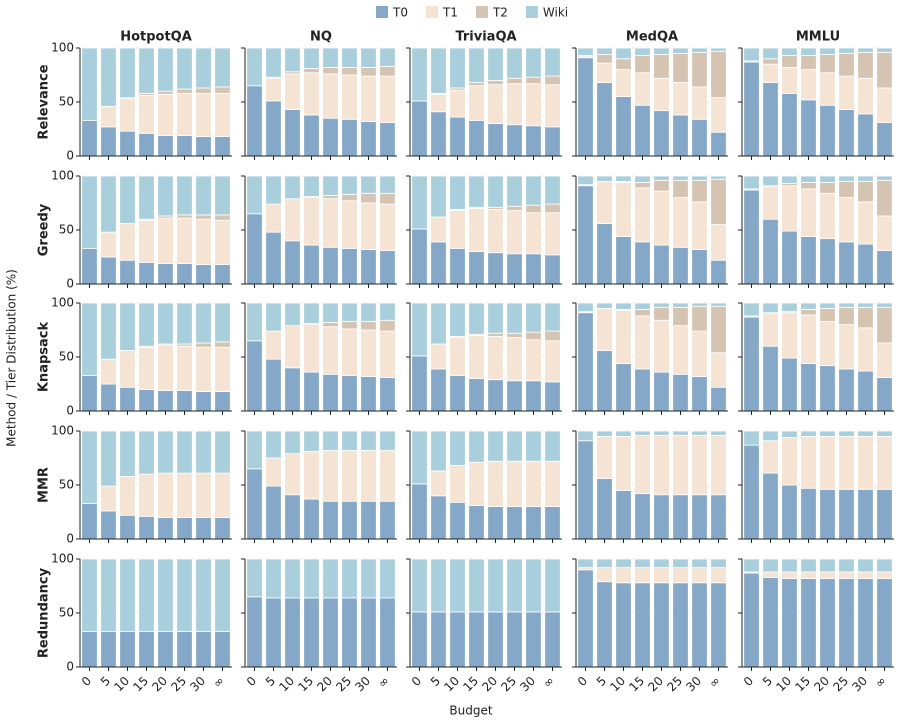 The width and height of the screenshot is (908, 728). What do you see at coordinates (383, 682) in the screenshot?
I see `x-tick-label: ∞` at bounding box center [383, 682].